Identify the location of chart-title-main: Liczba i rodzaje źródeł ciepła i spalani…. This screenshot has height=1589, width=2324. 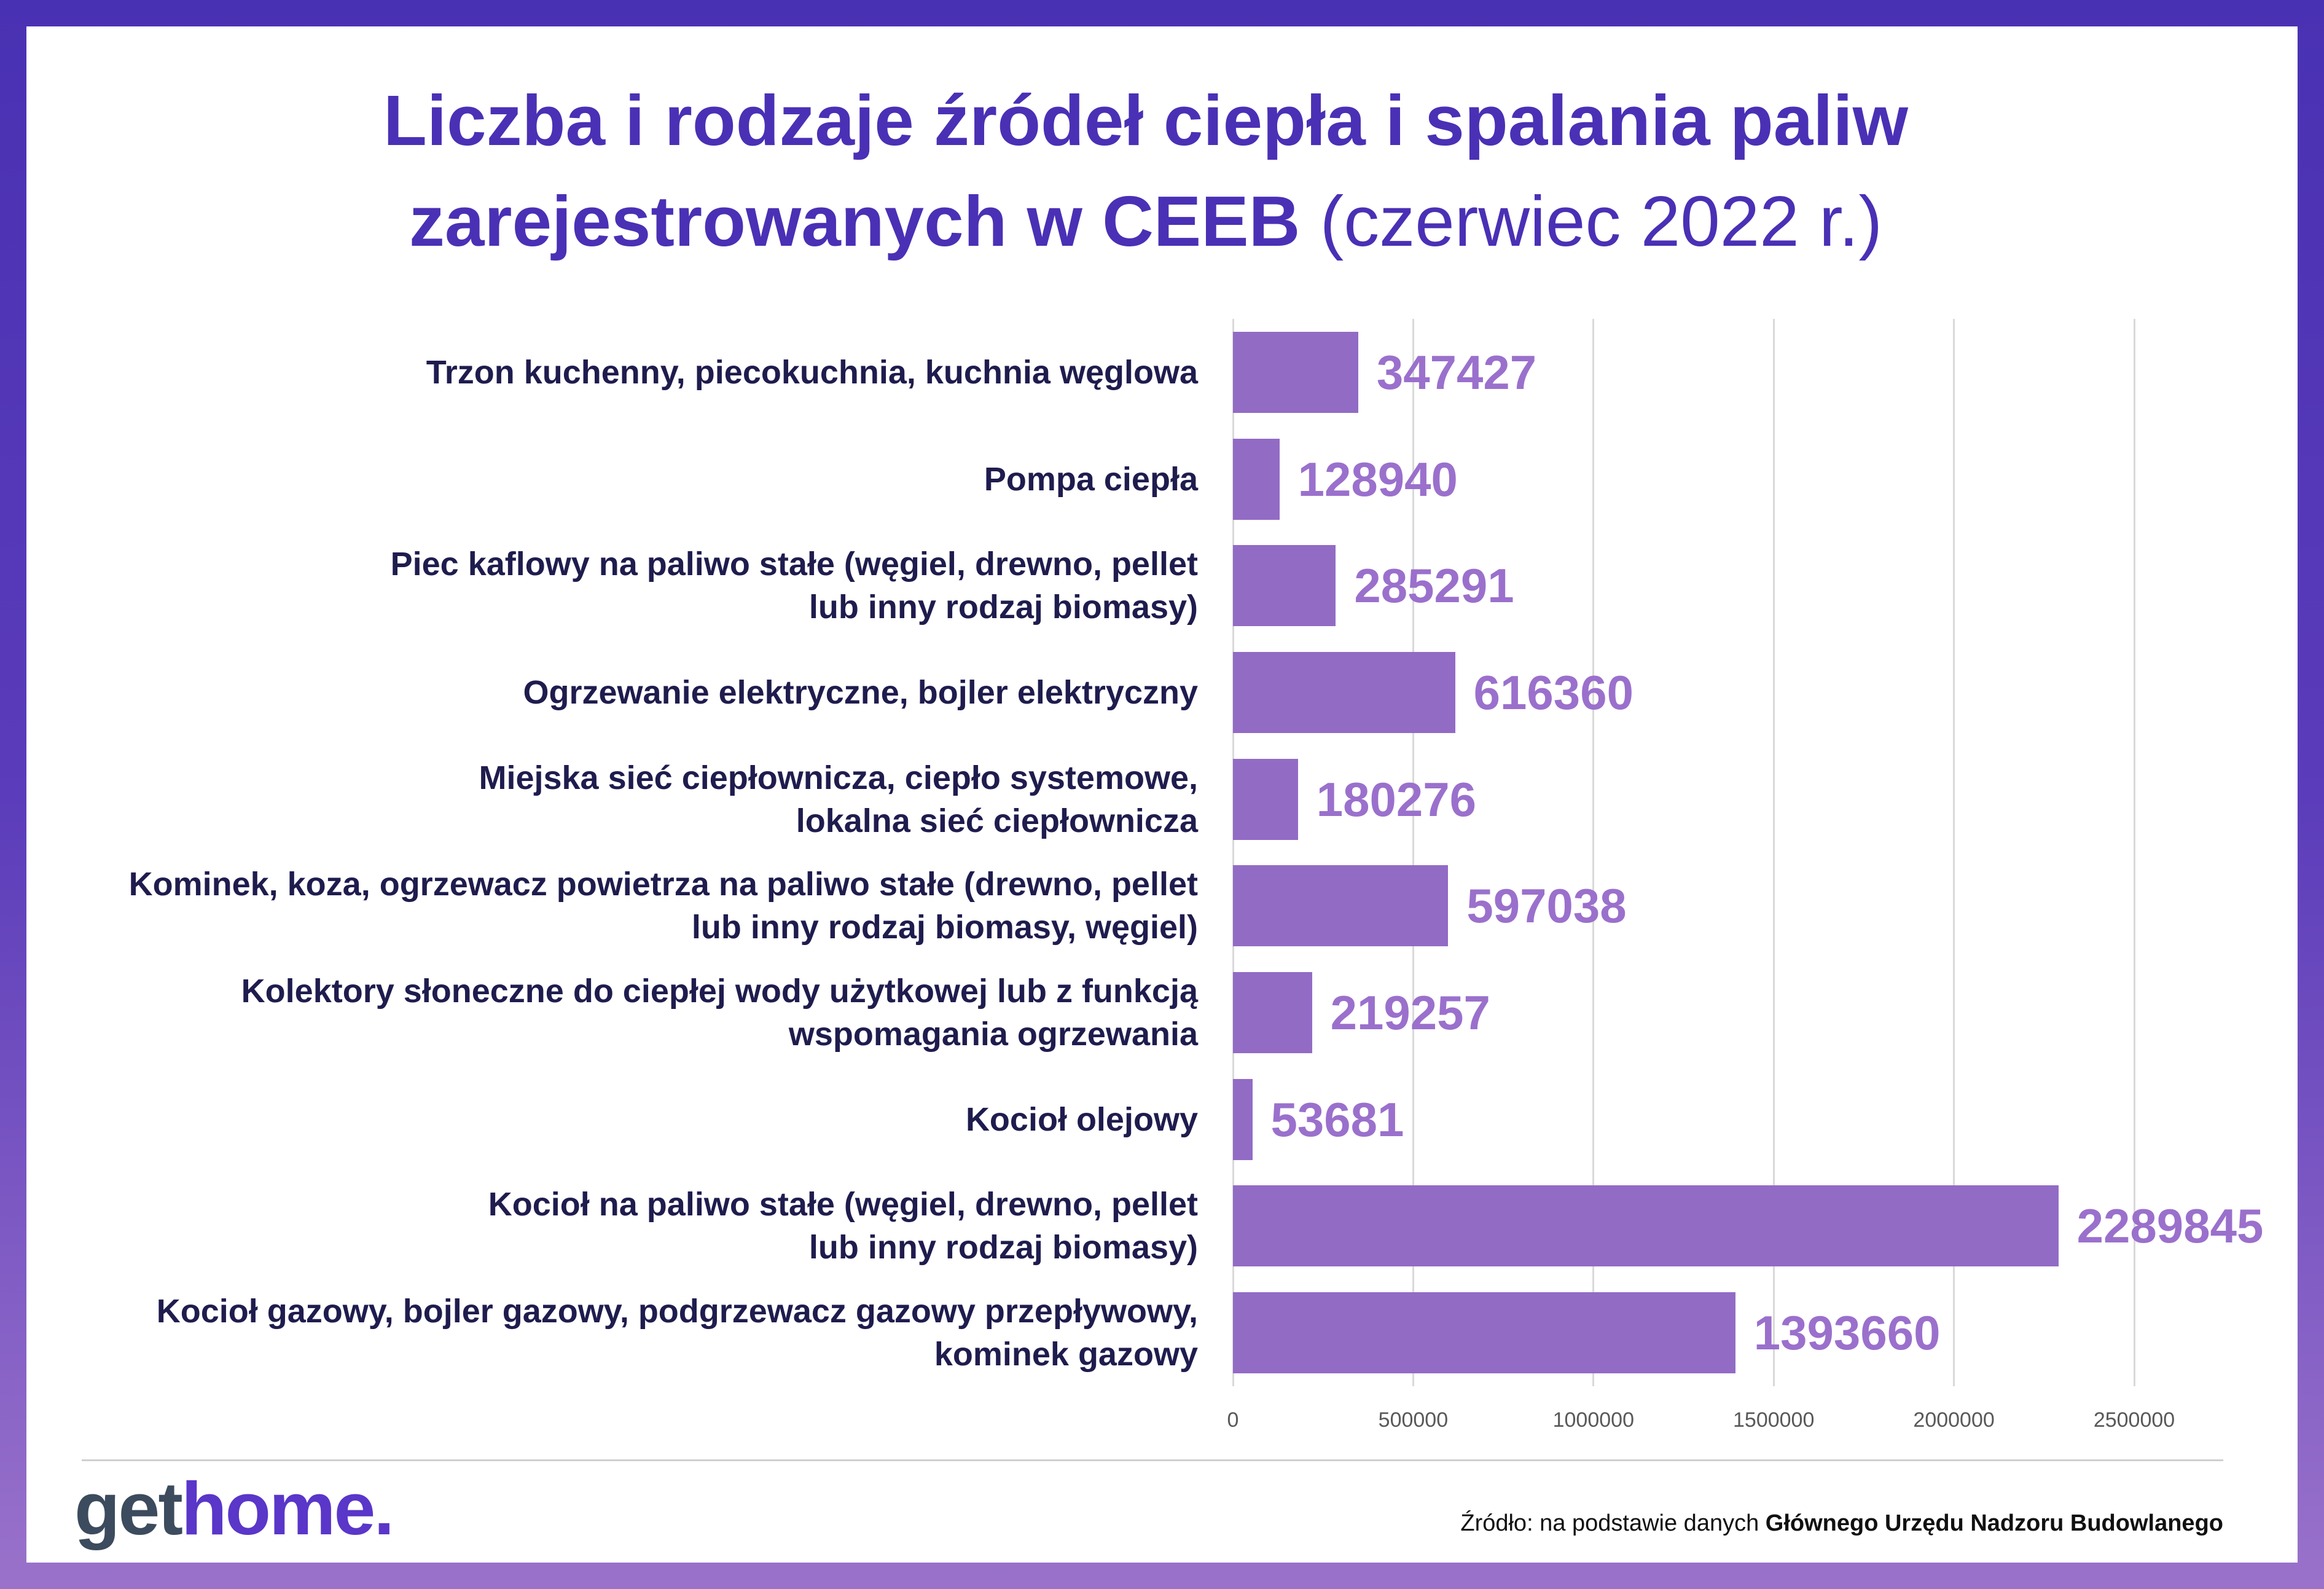
(1145, 170).